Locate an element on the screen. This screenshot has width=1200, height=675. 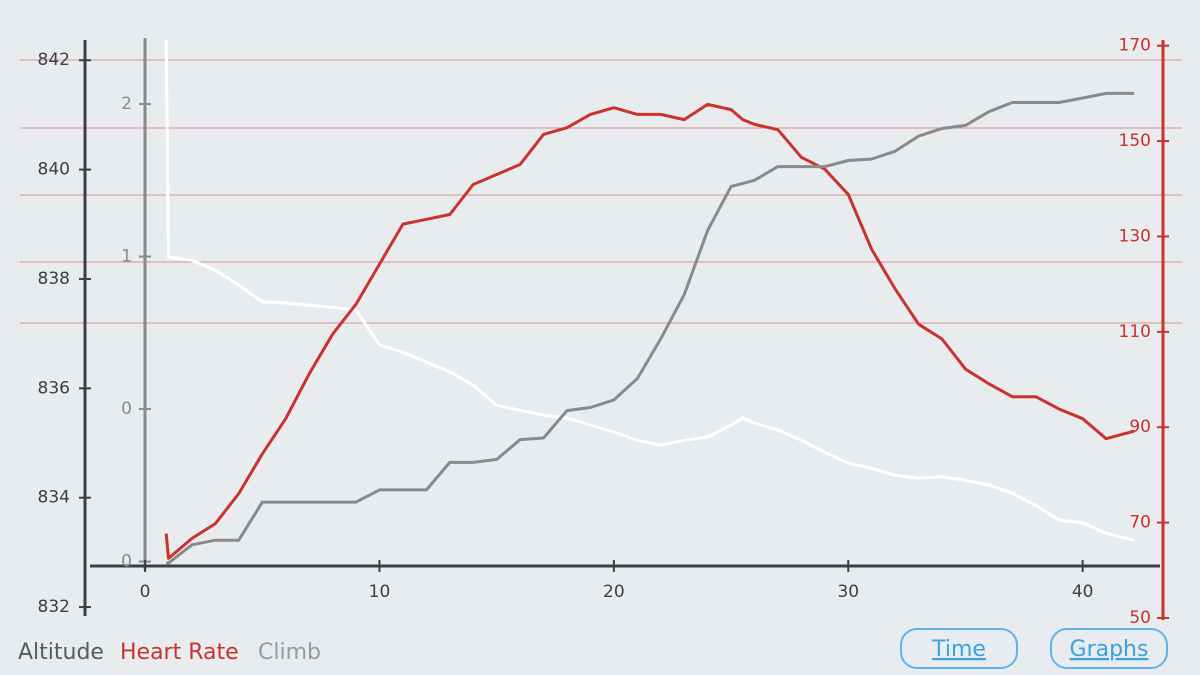
heart-rate-tick-label: 50 is located at coordinates (1140, 618).